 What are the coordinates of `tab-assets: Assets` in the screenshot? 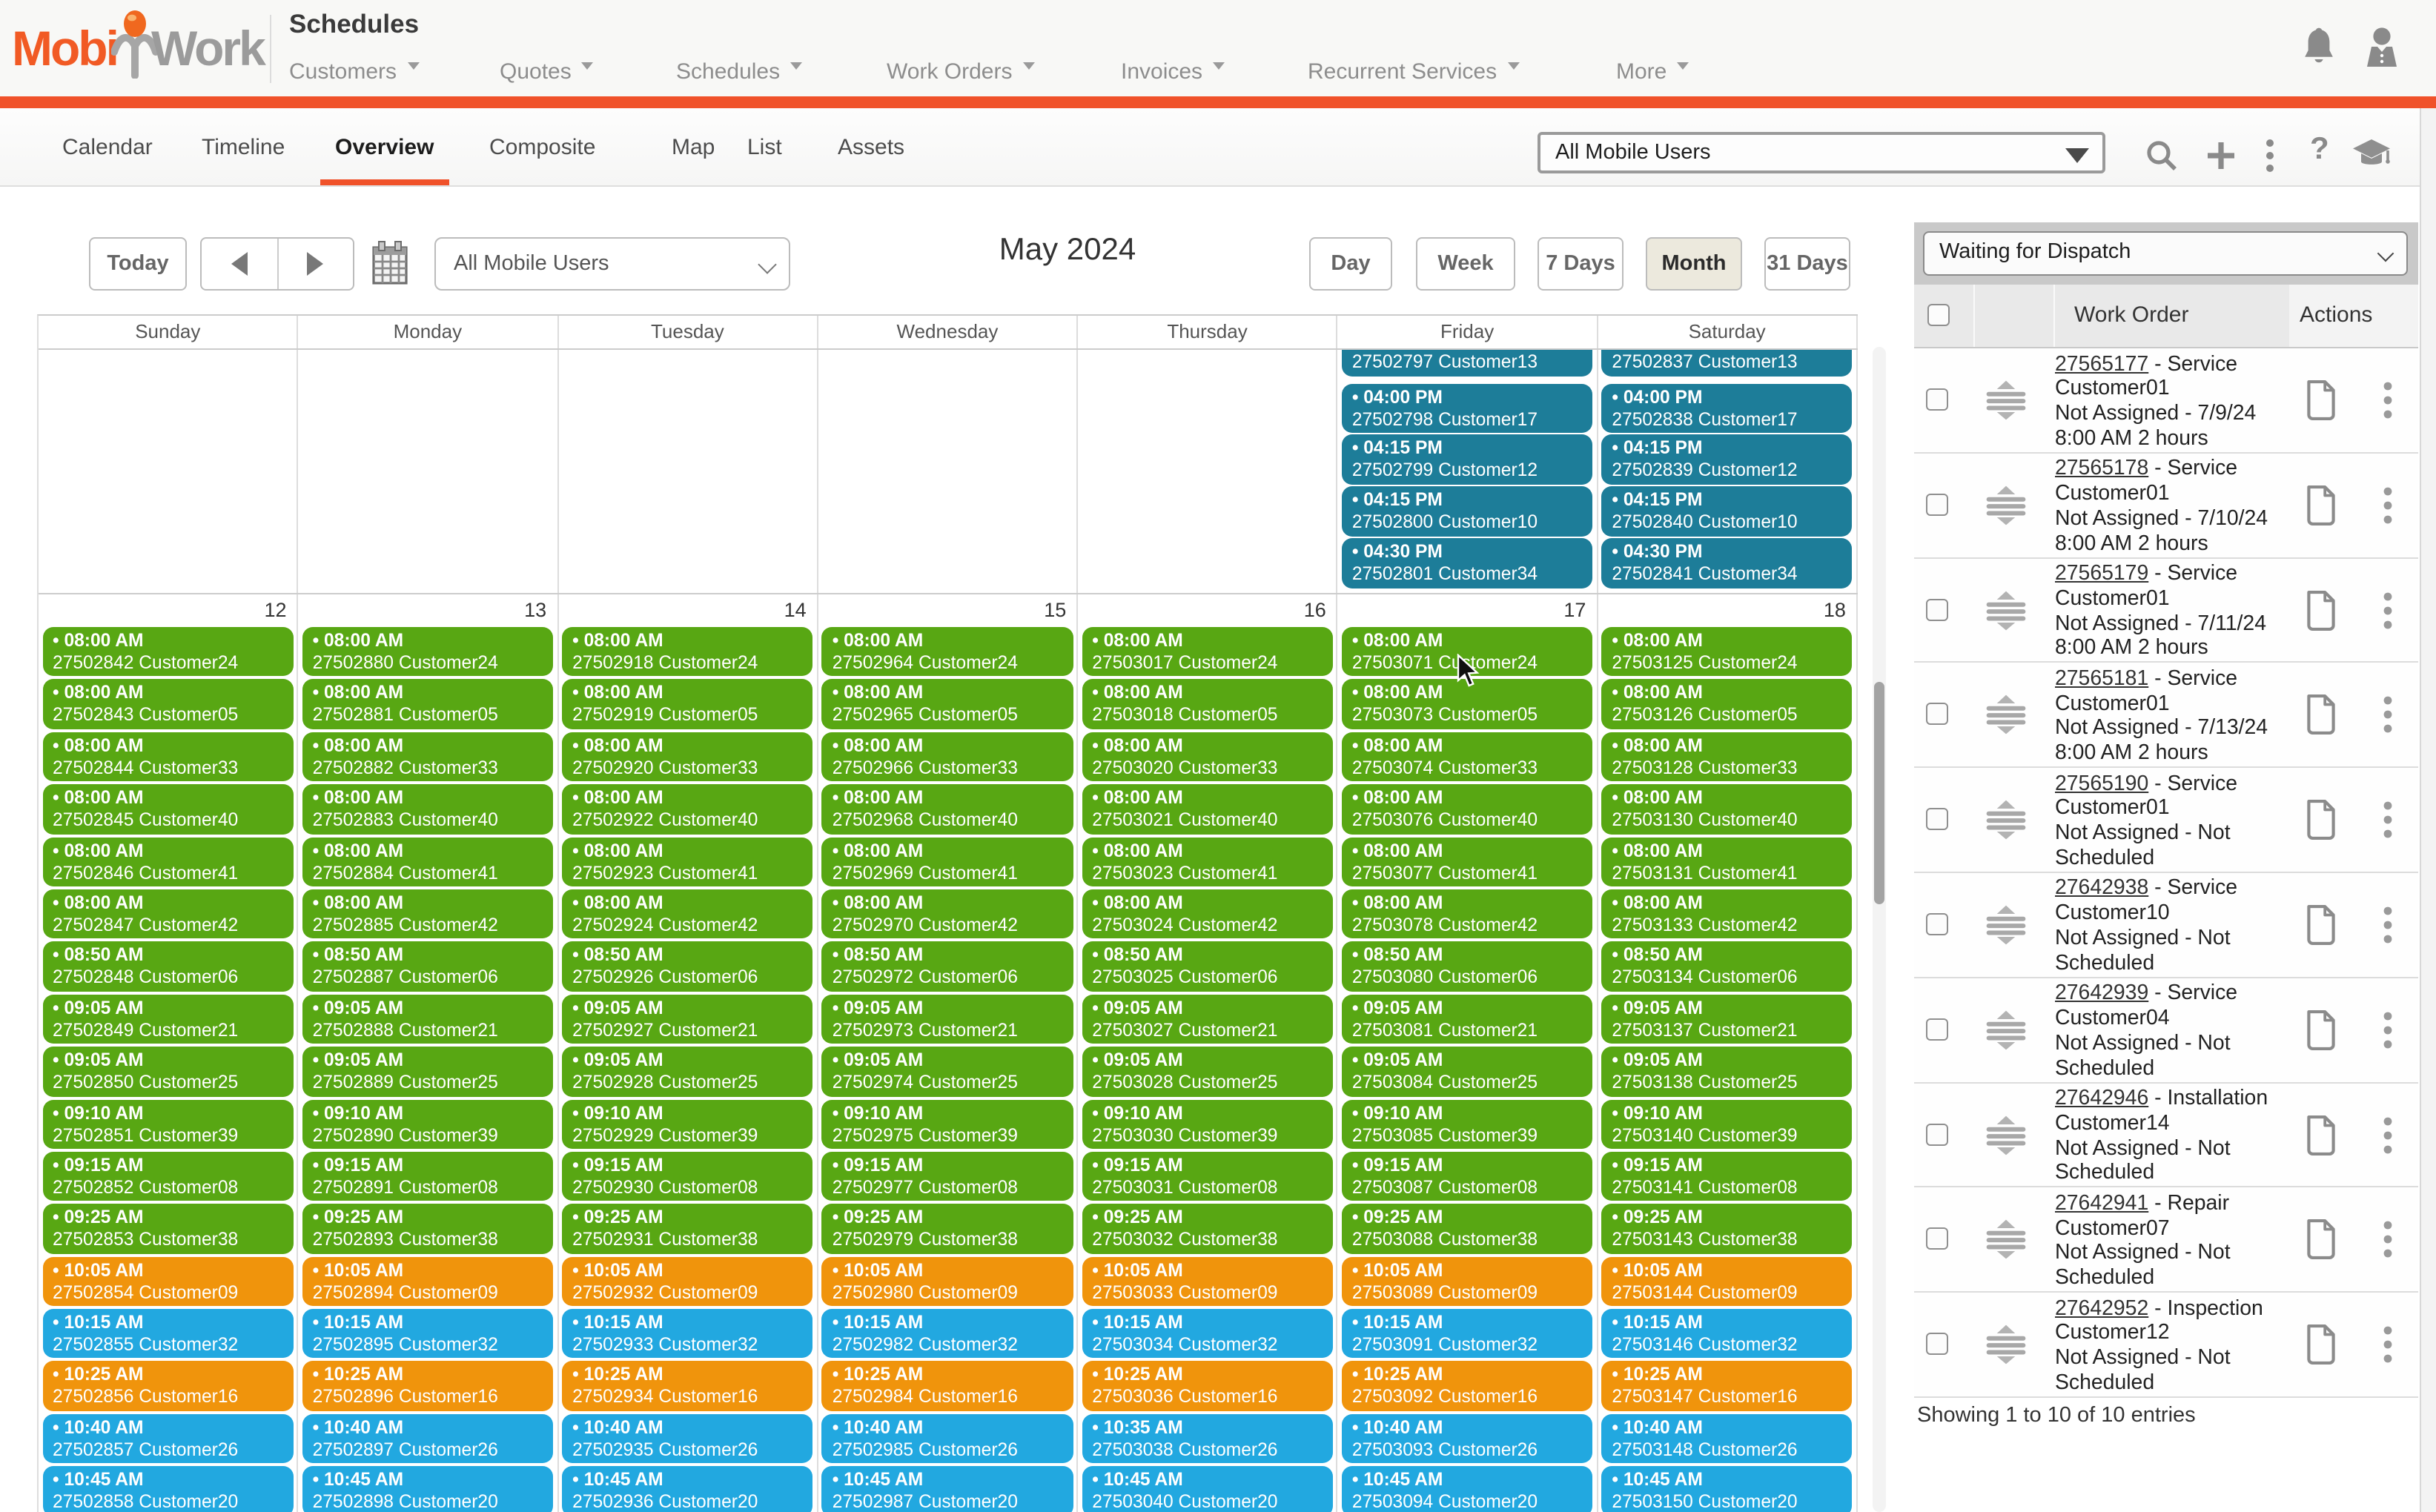 It's located at (871, 148).